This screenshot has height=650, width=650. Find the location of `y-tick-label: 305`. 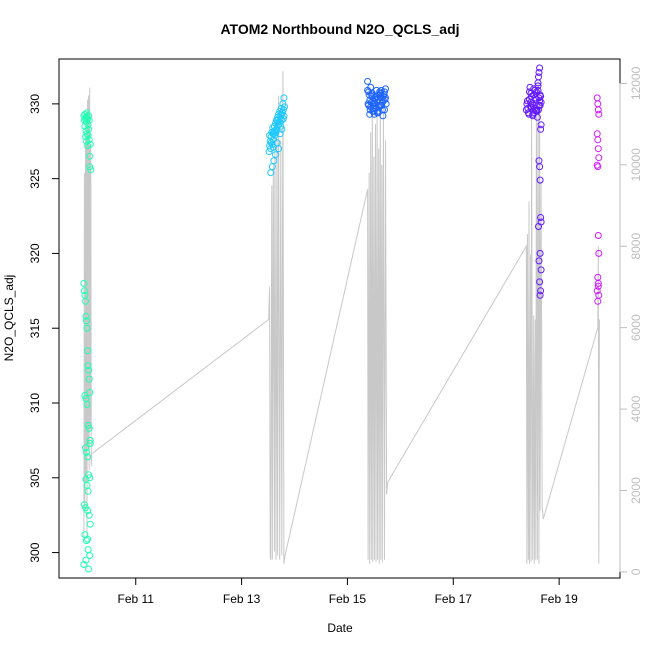

y-tick-label: 305 is located at coordinates (35, 477).